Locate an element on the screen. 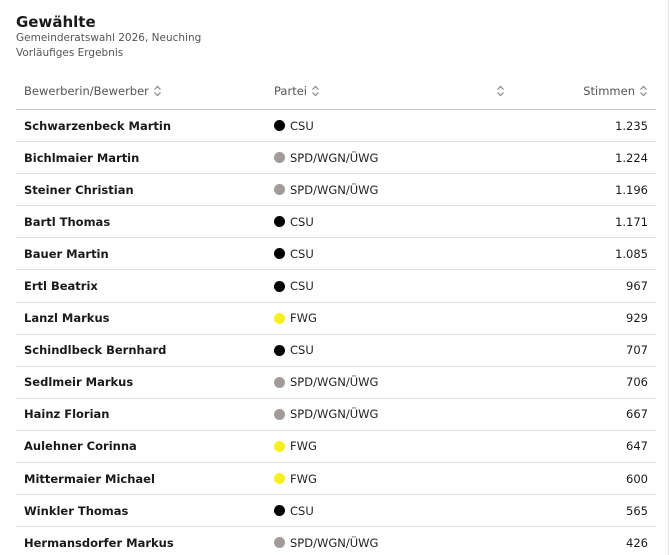  candidate-votes: 667 is located at coordinates (637, 414).